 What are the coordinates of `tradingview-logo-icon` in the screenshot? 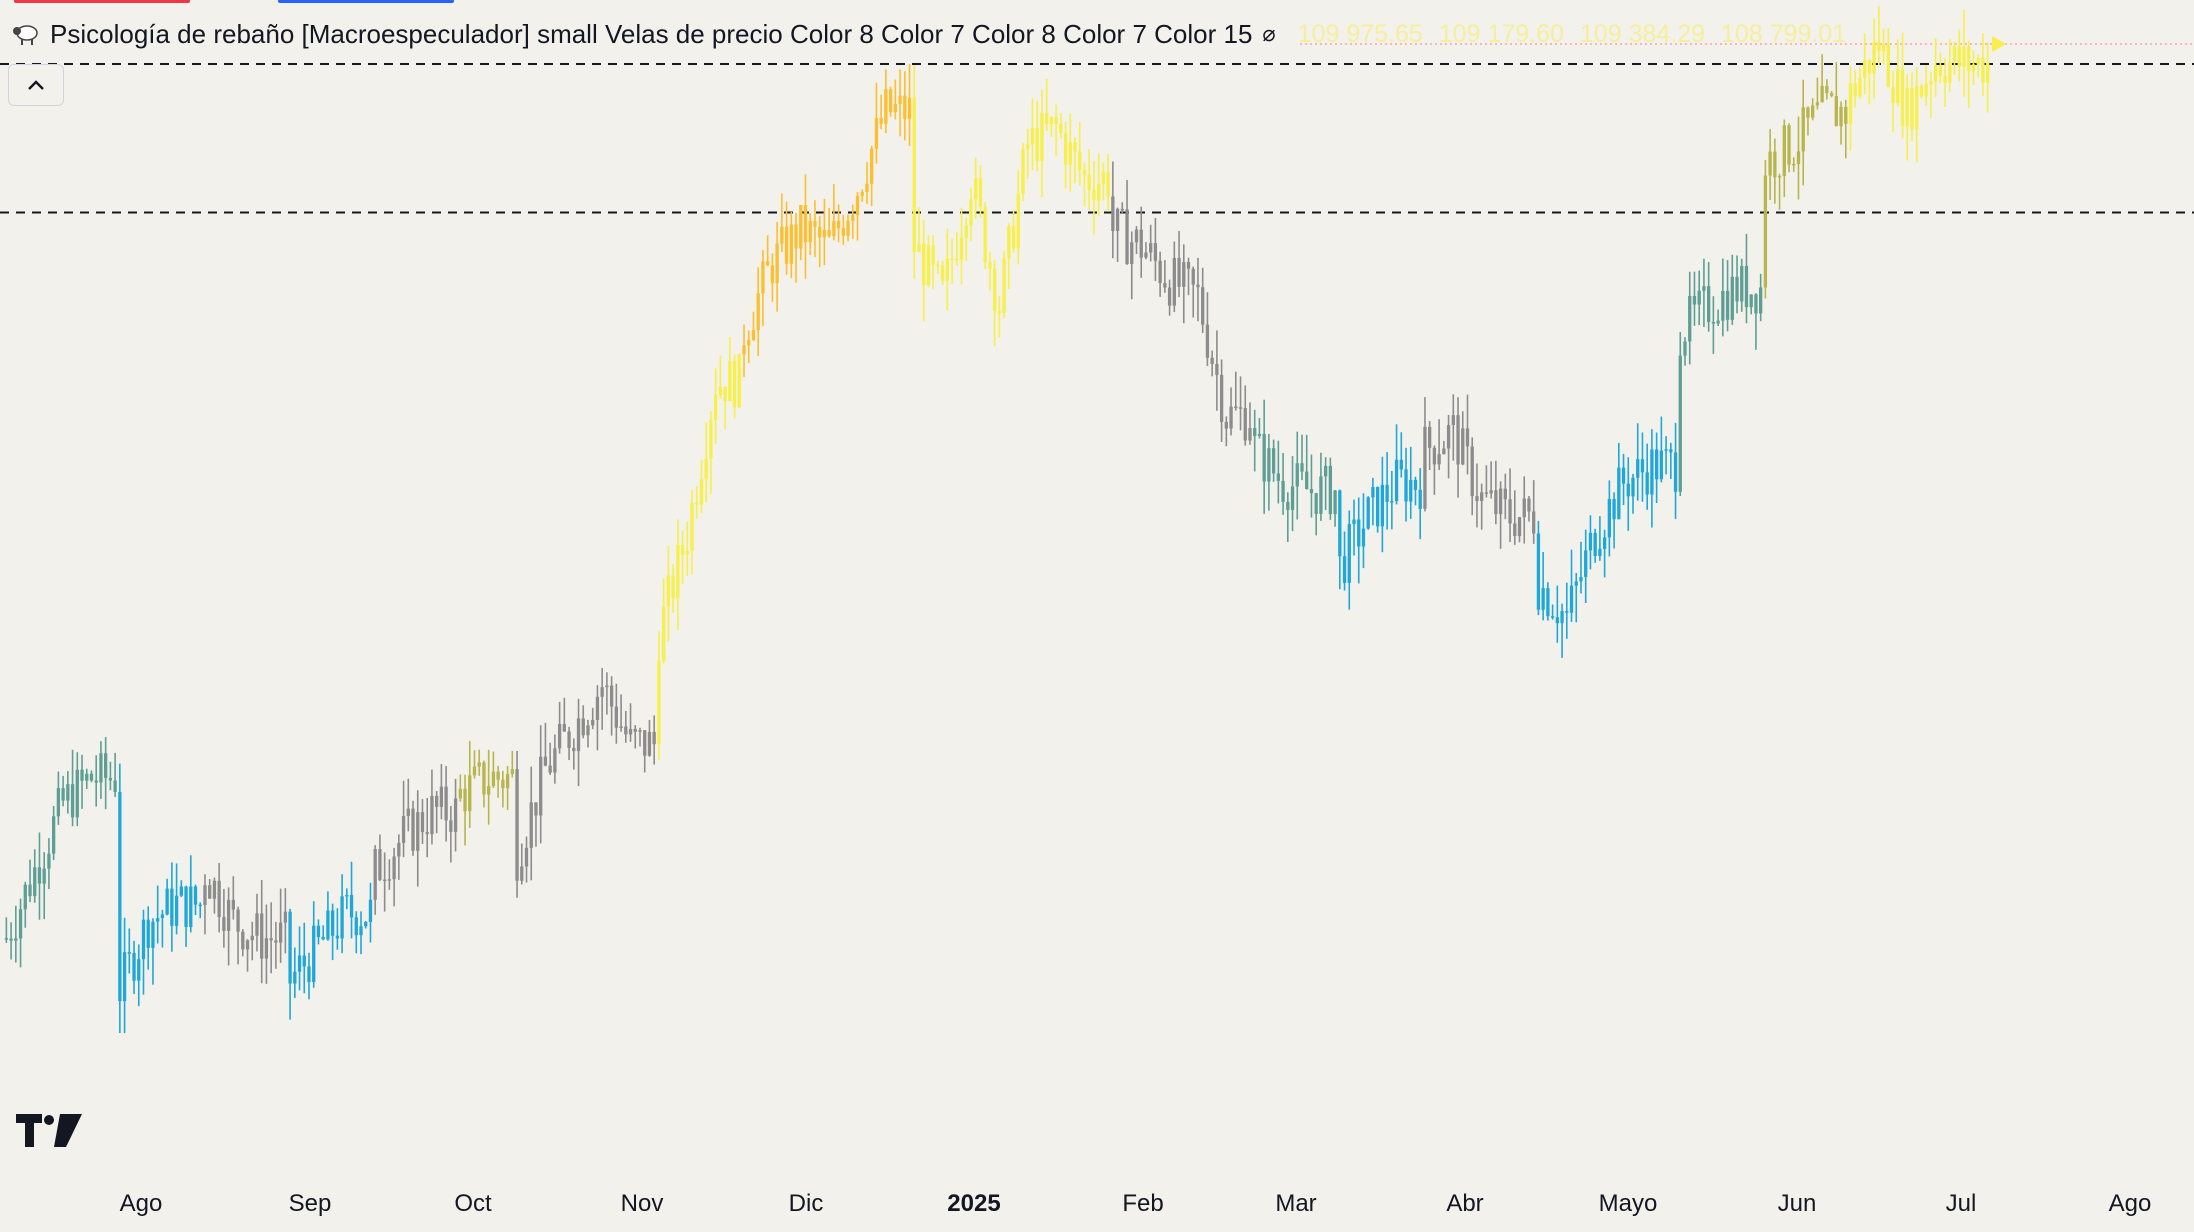 It's located at (49, 1130).